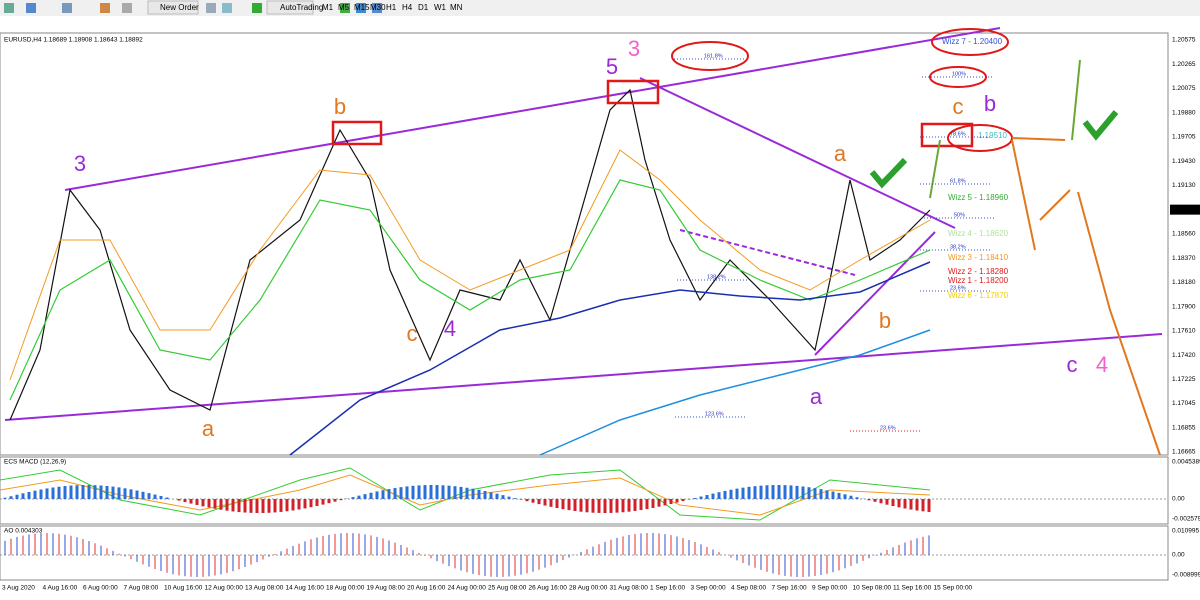  Describe the element at coordinates (224, 588) in the screenshot. I see `time-label: 12 Aug 00:00` at that location.